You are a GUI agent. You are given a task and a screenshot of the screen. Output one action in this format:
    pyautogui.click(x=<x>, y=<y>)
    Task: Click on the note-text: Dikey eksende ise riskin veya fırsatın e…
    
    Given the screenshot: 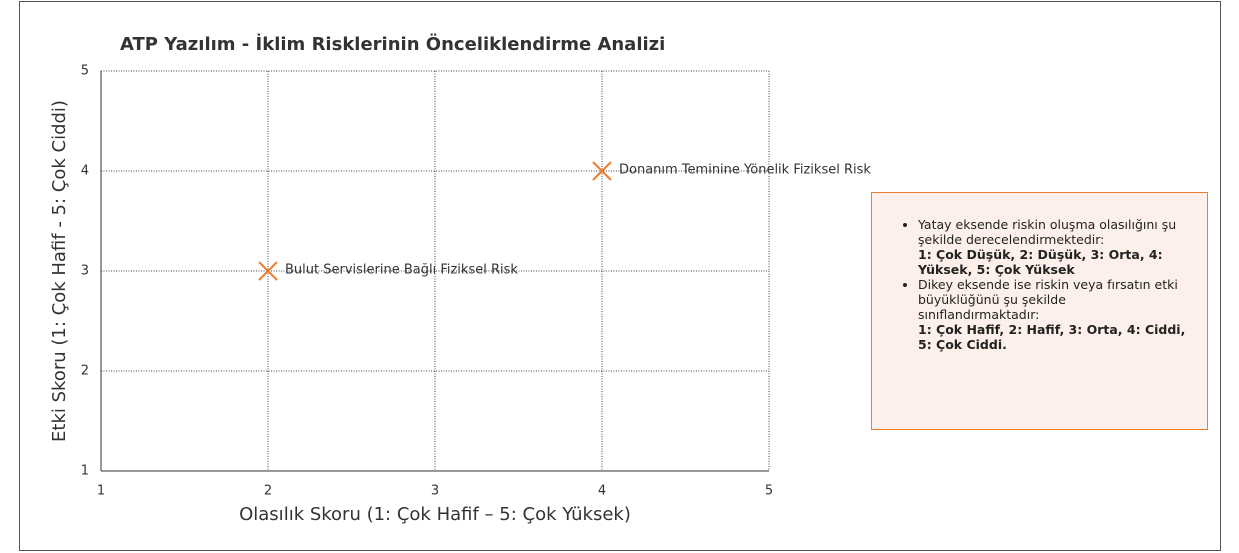 What is the action you would take?
    pyautogui.click(x=1048, y=299)
    